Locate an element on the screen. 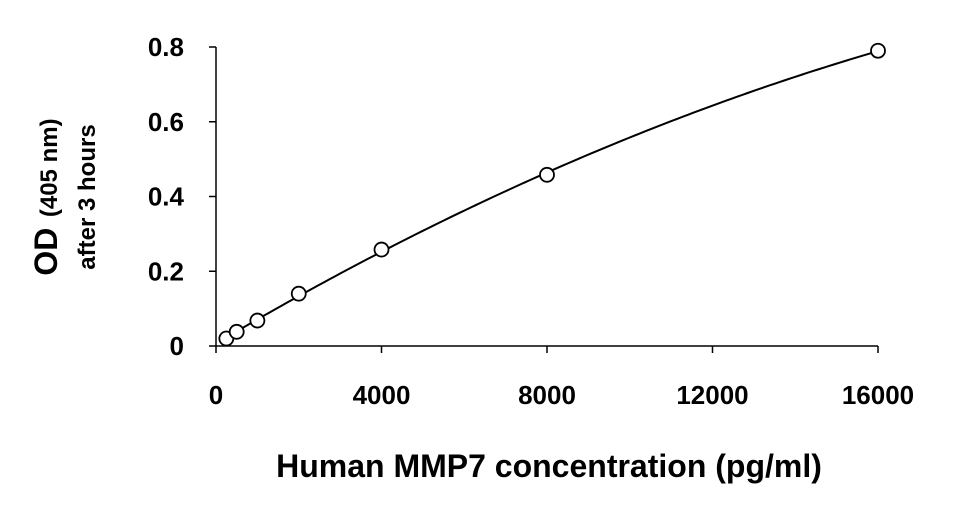  x-tick-label: 0 is located at coordinates (216, 395).